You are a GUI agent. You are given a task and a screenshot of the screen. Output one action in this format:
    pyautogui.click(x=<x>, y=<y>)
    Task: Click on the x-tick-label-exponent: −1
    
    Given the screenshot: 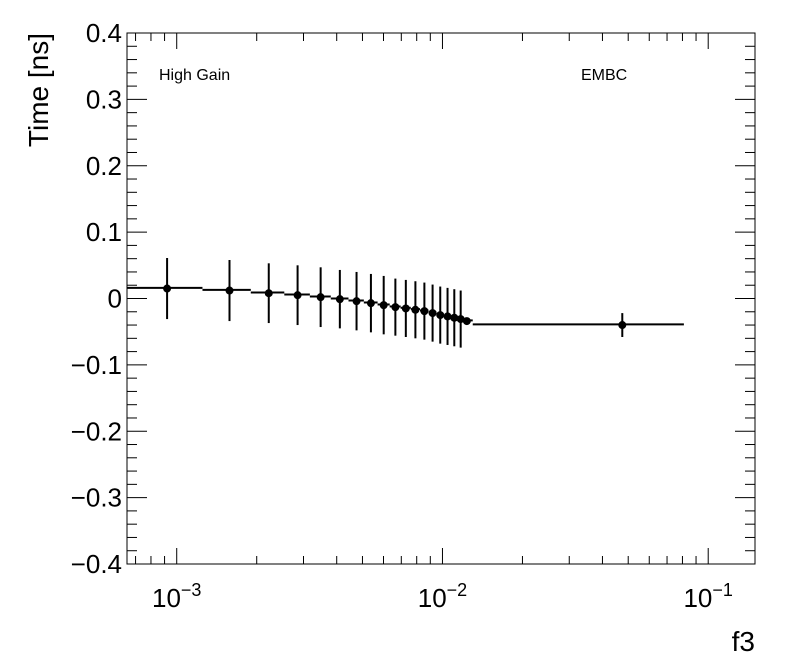 What is the action you would take?
    pyautogui.click(x=722, y=590)
    